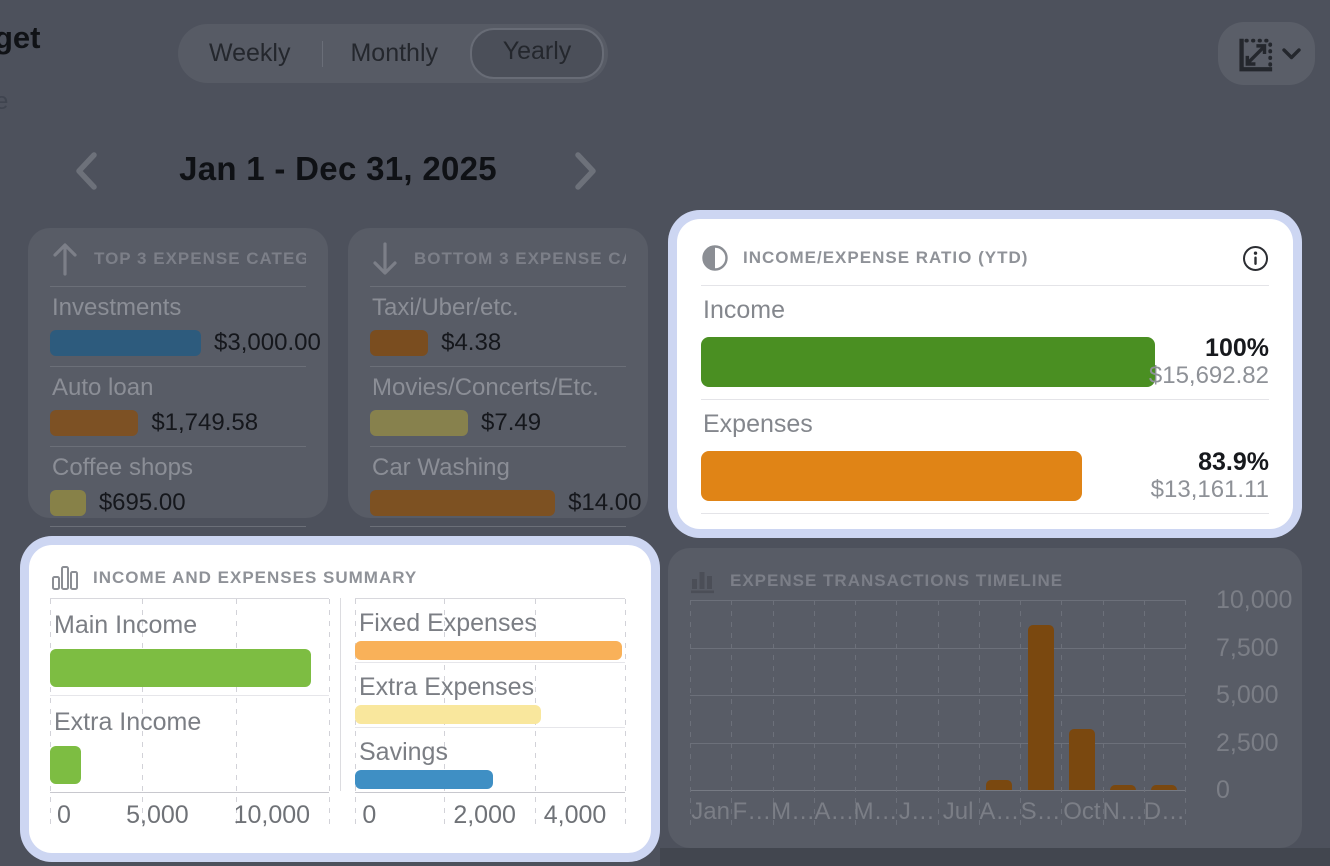 The image size is (1330, 866). Describe the element at coordinates (490, 631) in the screenshot. I see `summary-row: Fixed Expenses` at that location.